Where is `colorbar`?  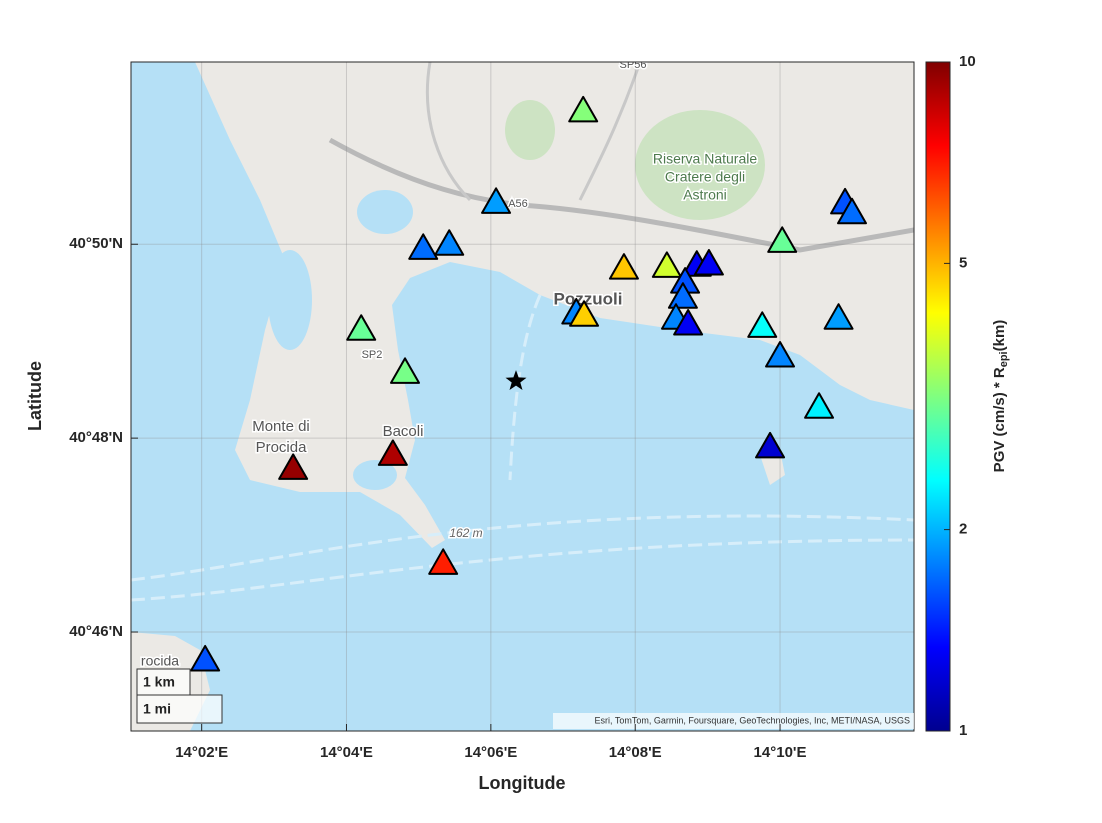 colorbar is located at coordinates (938, 396).